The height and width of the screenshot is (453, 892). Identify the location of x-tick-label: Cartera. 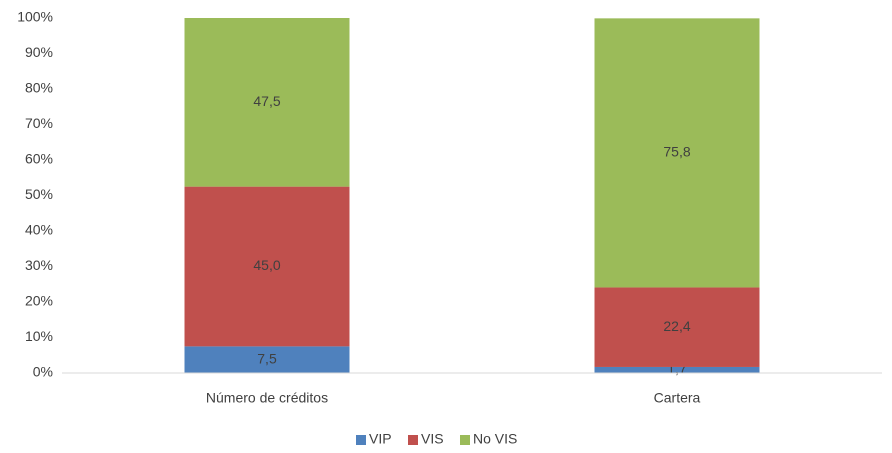
(677, 398).